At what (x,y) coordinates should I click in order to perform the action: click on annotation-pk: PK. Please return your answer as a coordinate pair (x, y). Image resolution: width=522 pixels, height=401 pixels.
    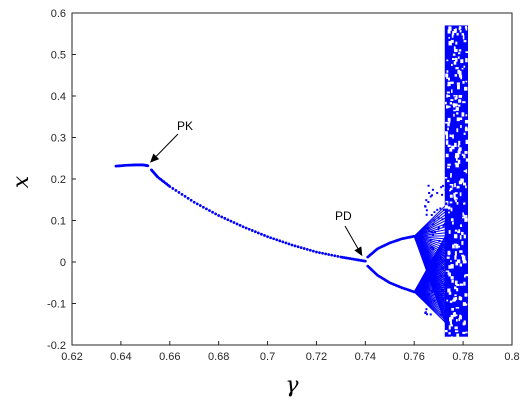
    Looking at the image, I should click on (171, 141).